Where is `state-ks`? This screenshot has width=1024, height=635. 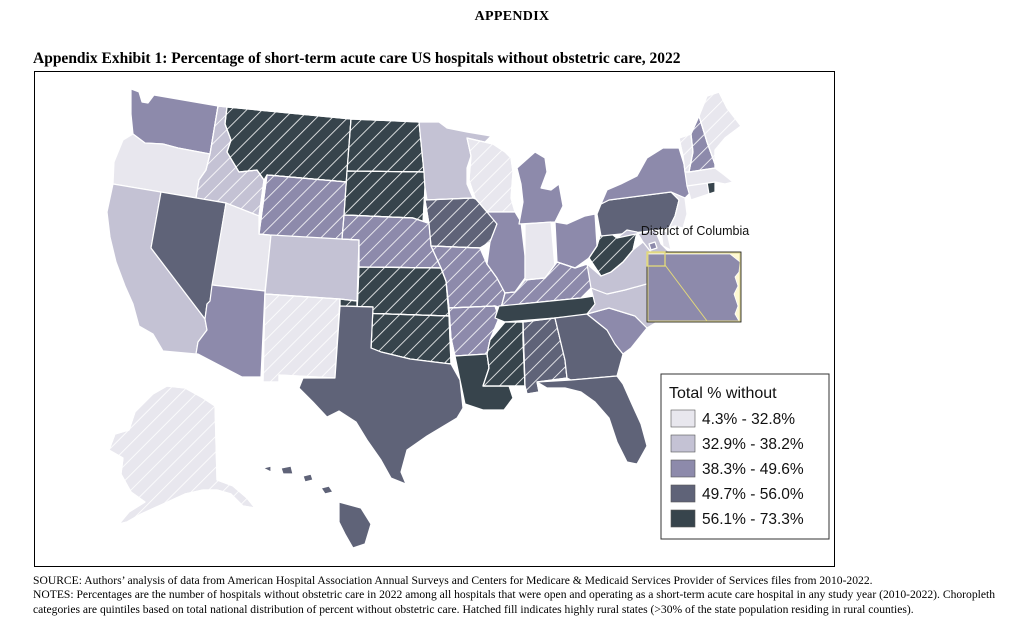
state-ks is located at coordinates (403, 291).